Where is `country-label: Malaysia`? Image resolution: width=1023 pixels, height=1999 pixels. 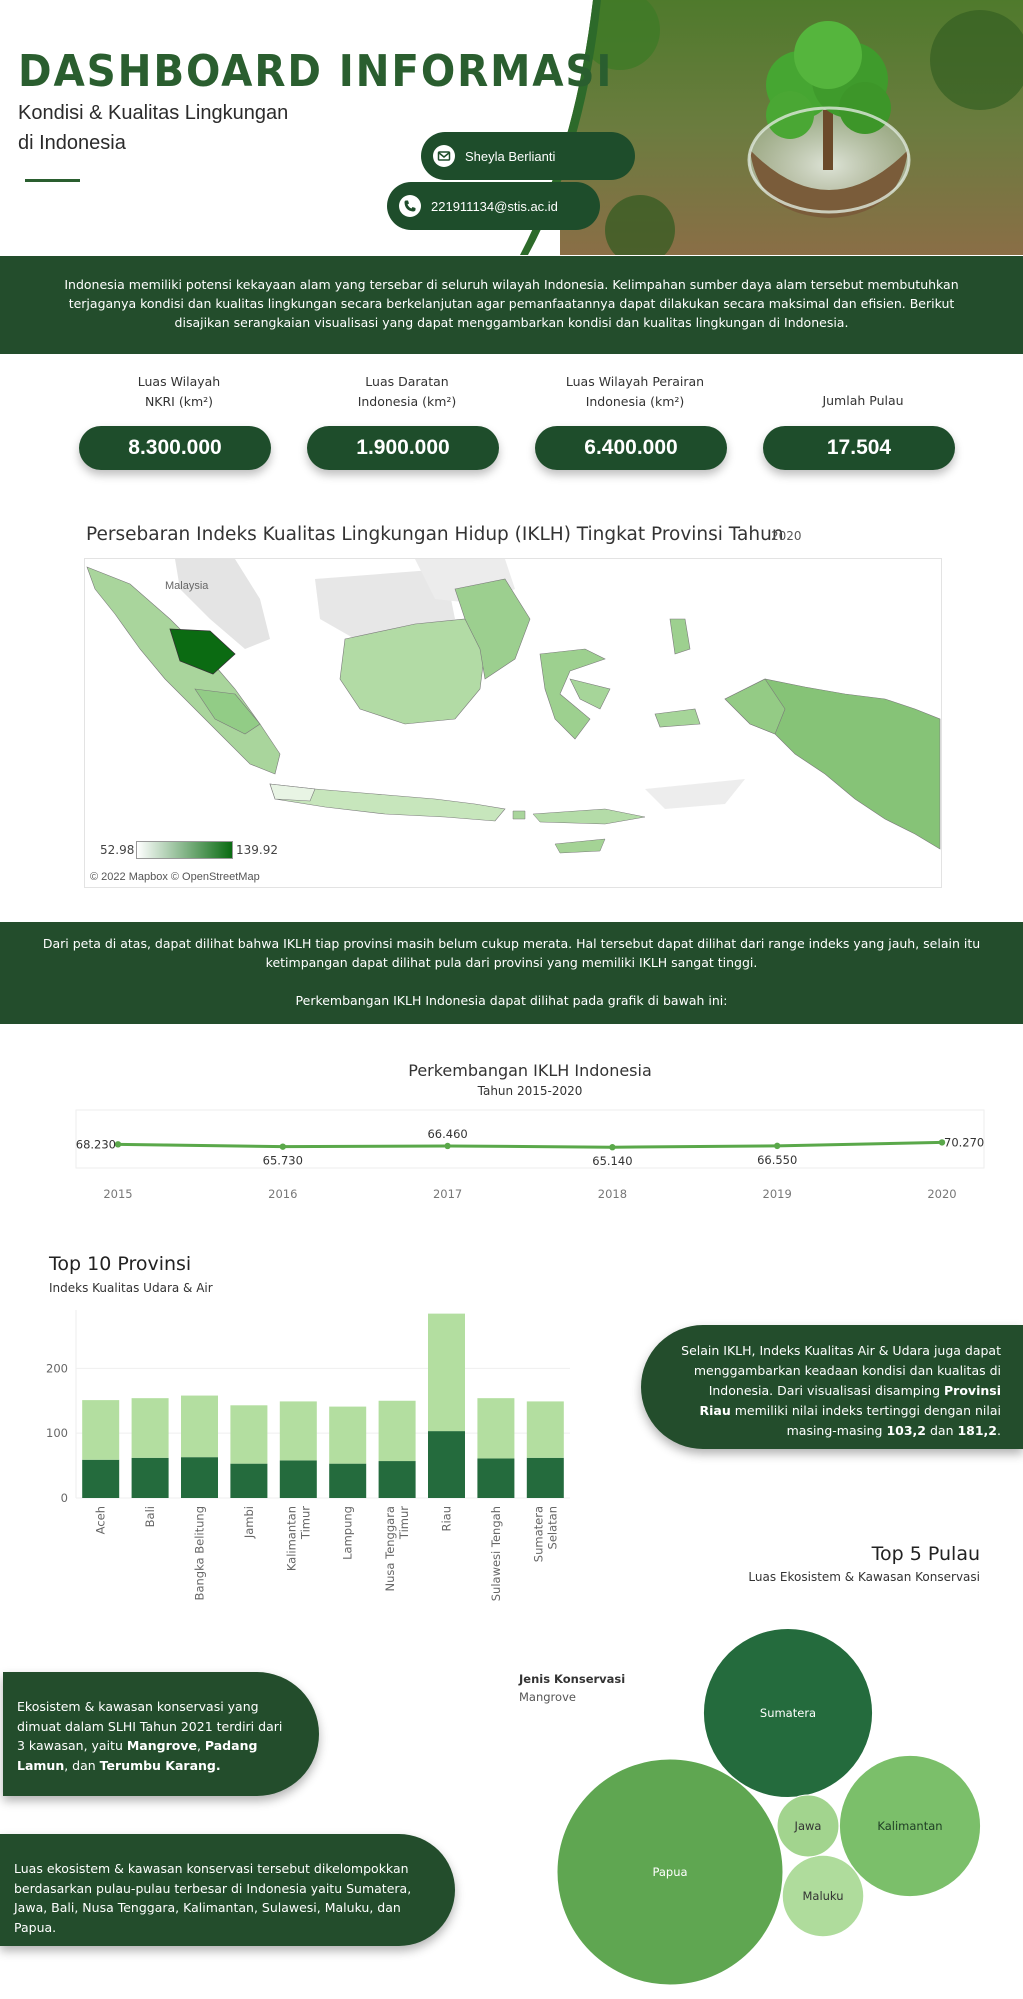
country-label: Malaysia is located at coordinates (187, 586).